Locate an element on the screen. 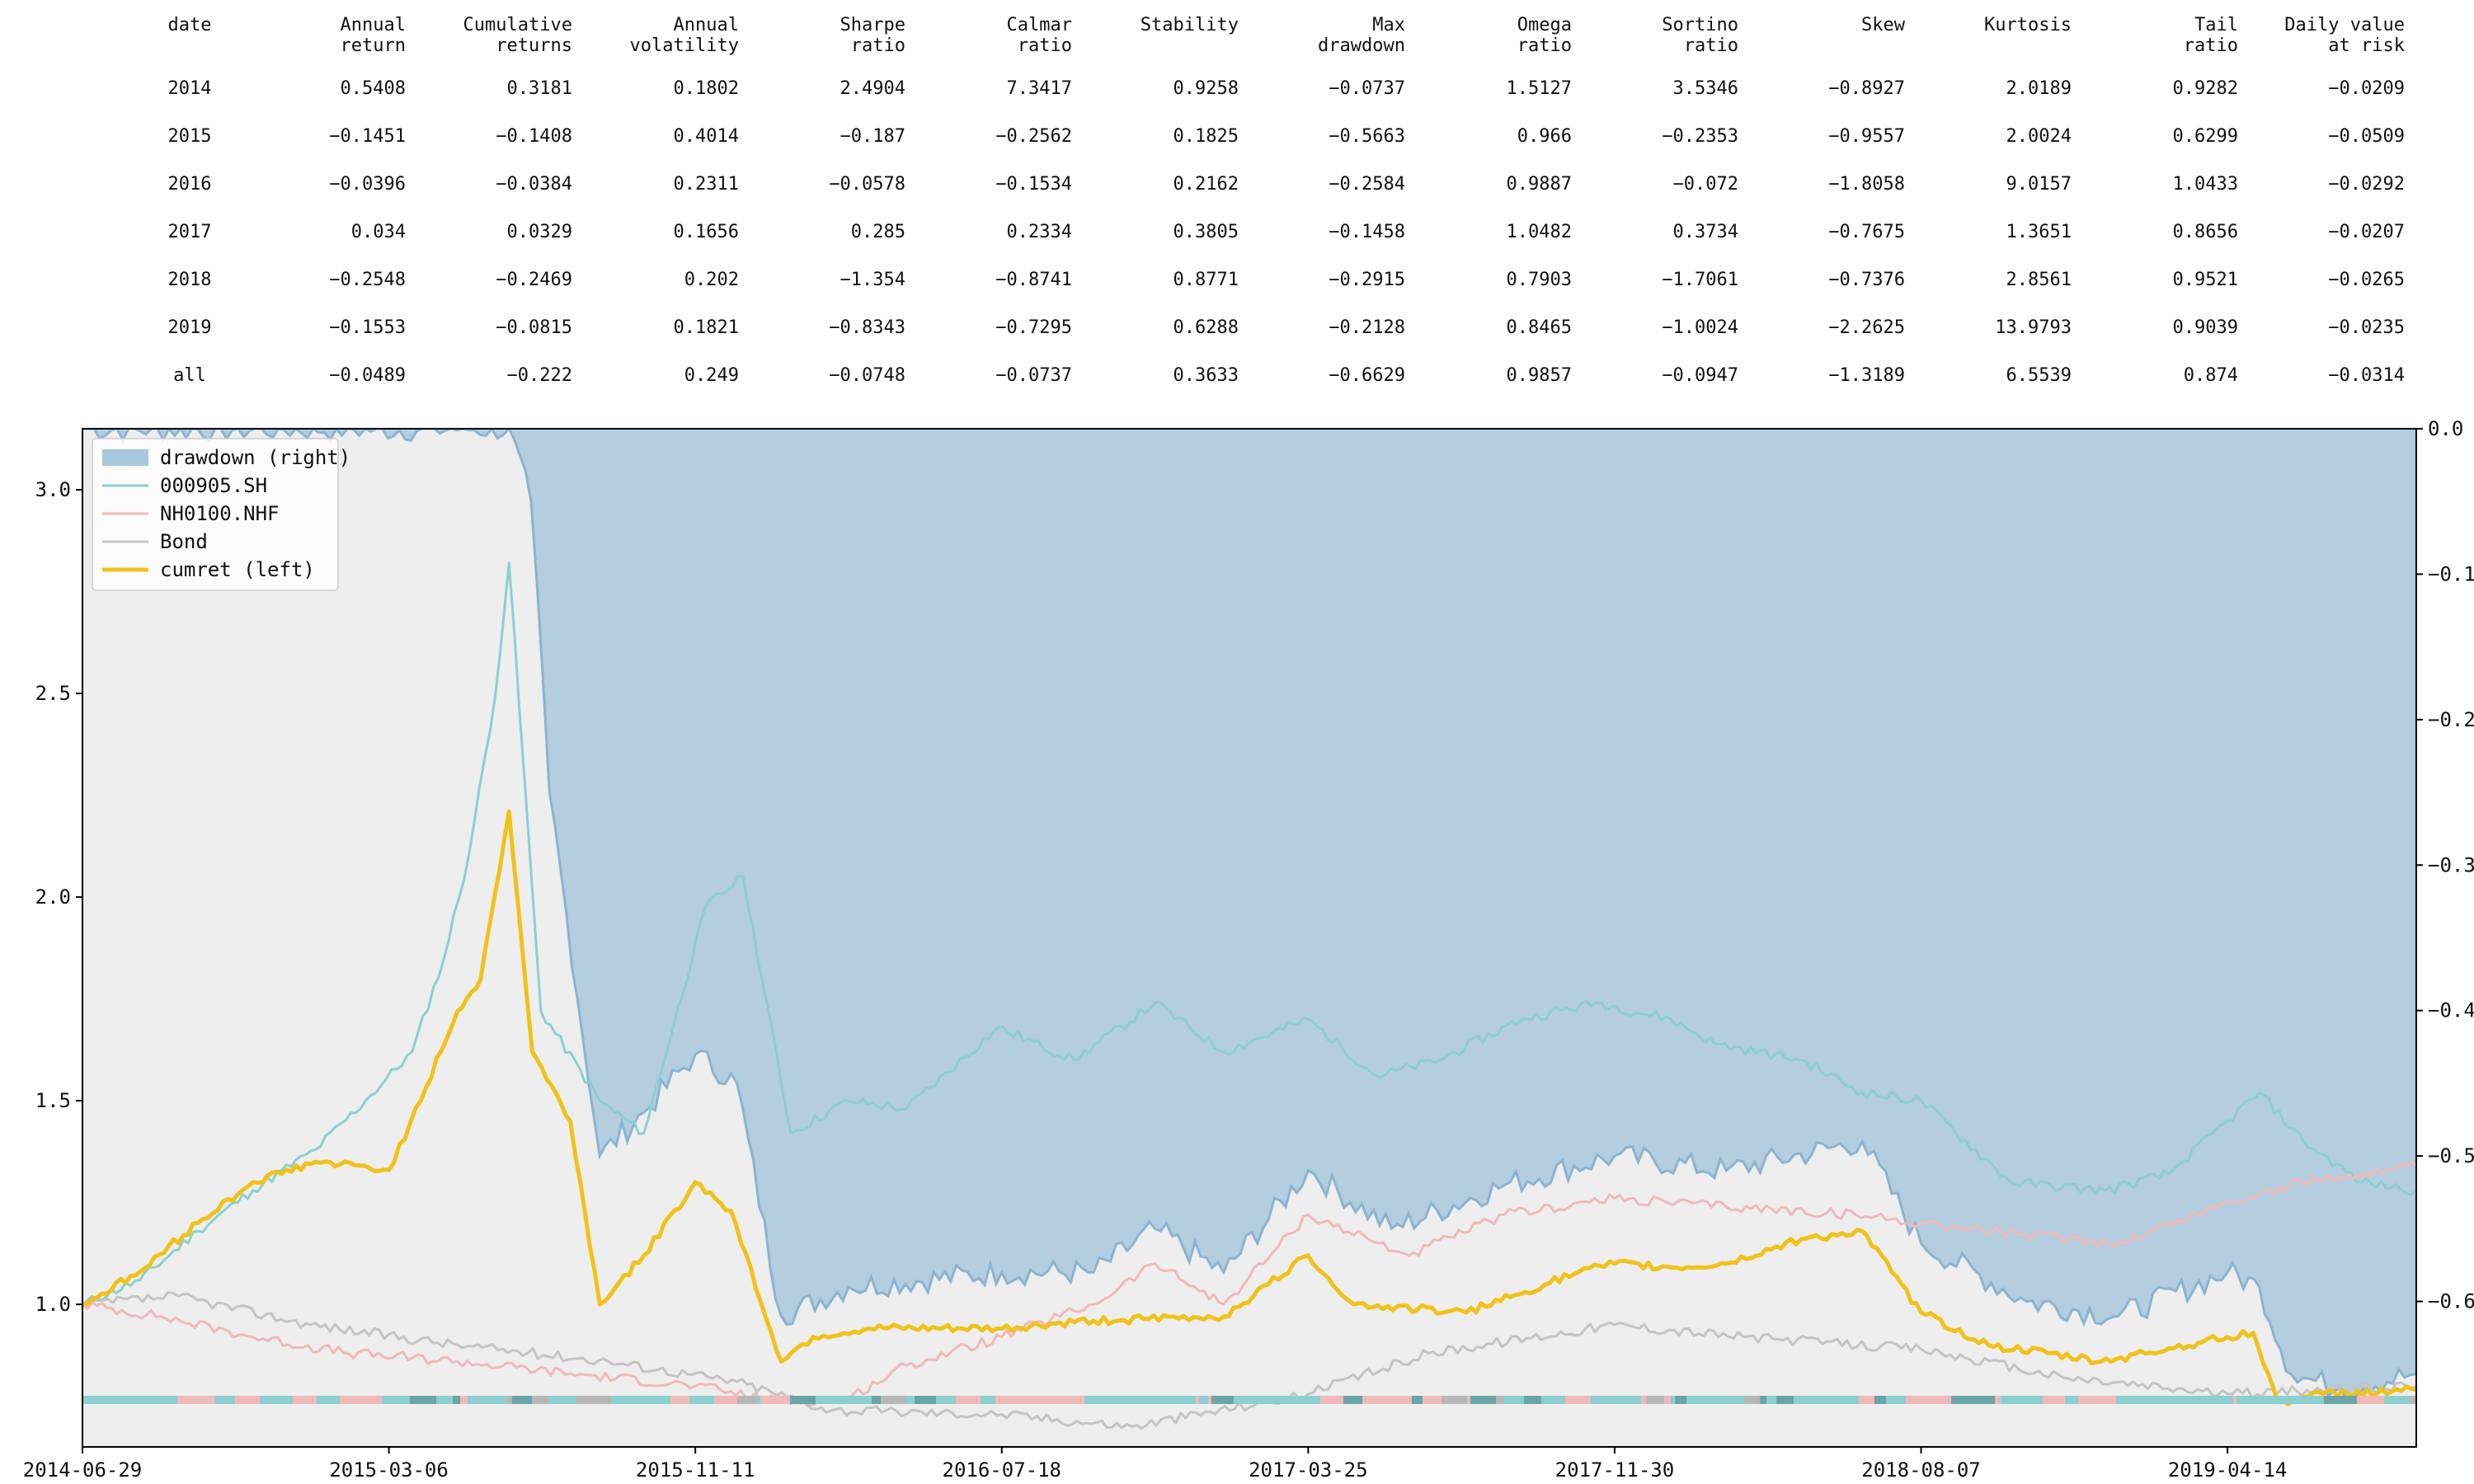 This screenshot has height=1484, width=2474. legend-swatch is located at coordinates (125, 458).